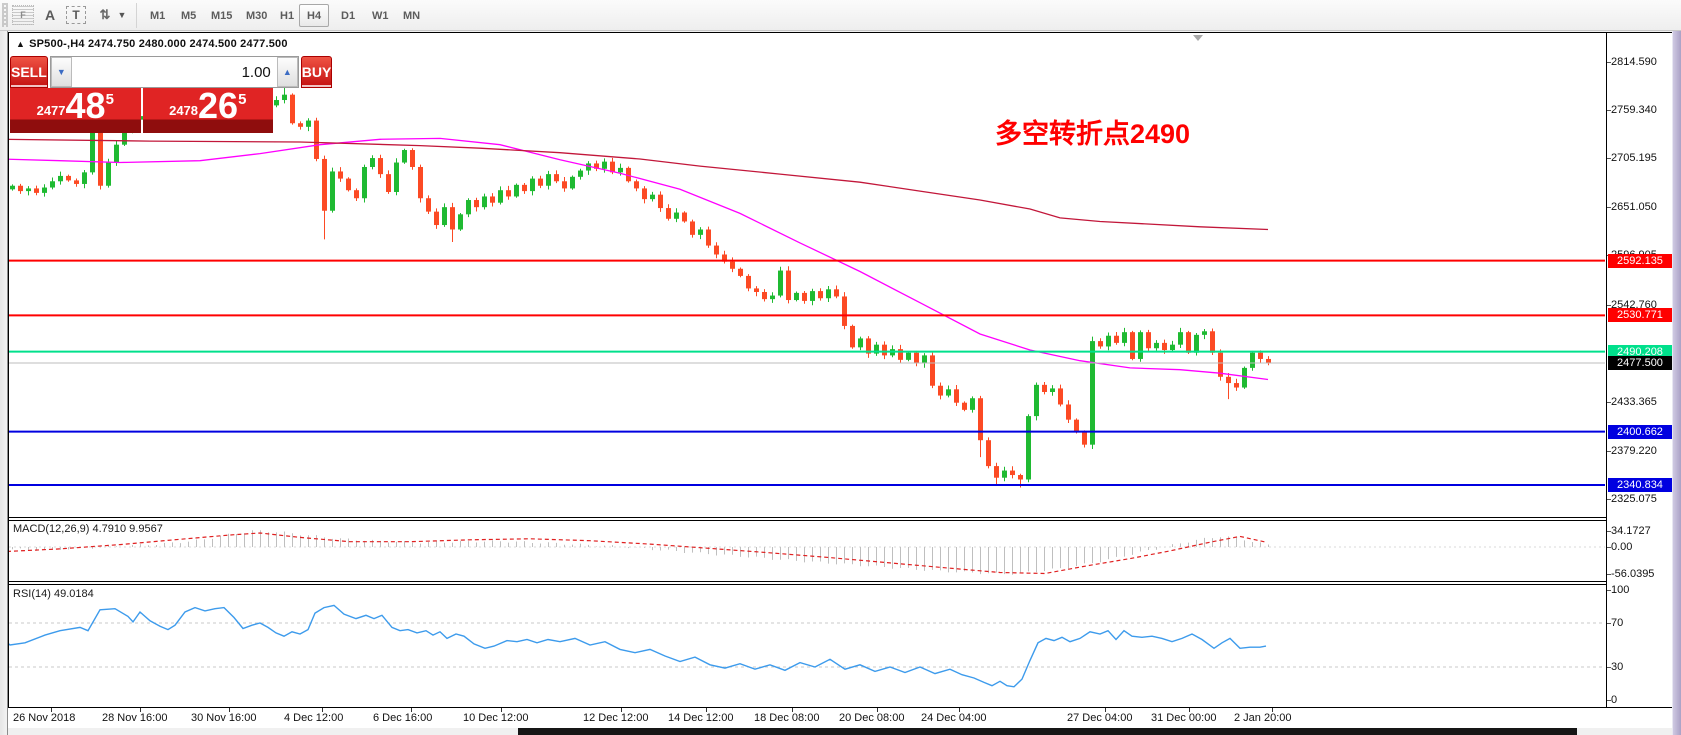  What do you see at coordinates (189, 15) in the screenshot?
I see `tab-m5: M5` at bounding box center [189, 15].